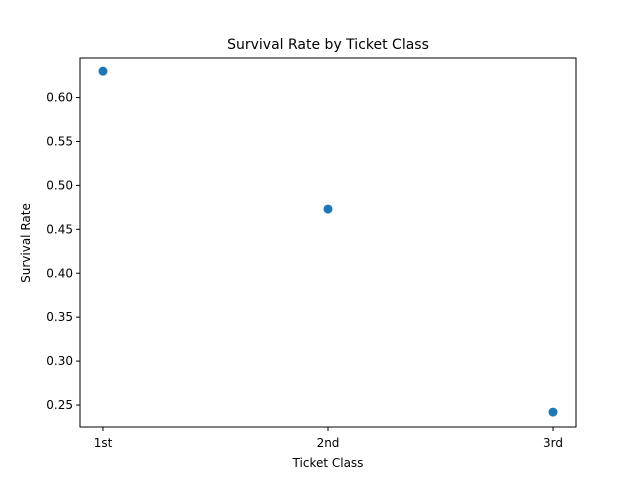 The image size is (640, 480). I want to click on y-tick-label: 0.25, so click(59, 405).